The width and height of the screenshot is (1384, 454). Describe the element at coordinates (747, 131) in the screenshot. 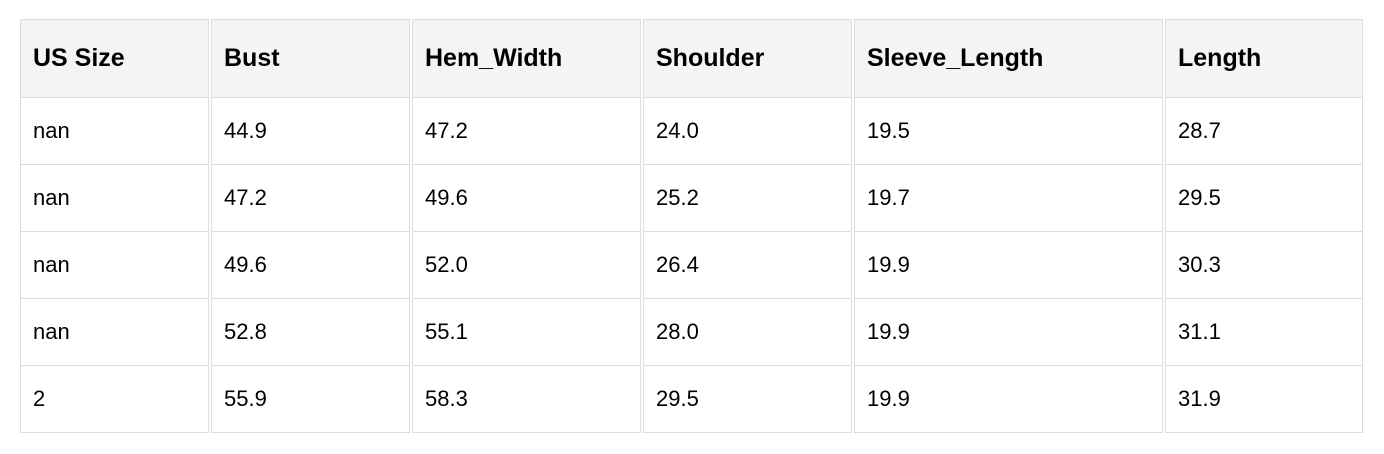

I see `cell-shoulder: 24.0` at that location.